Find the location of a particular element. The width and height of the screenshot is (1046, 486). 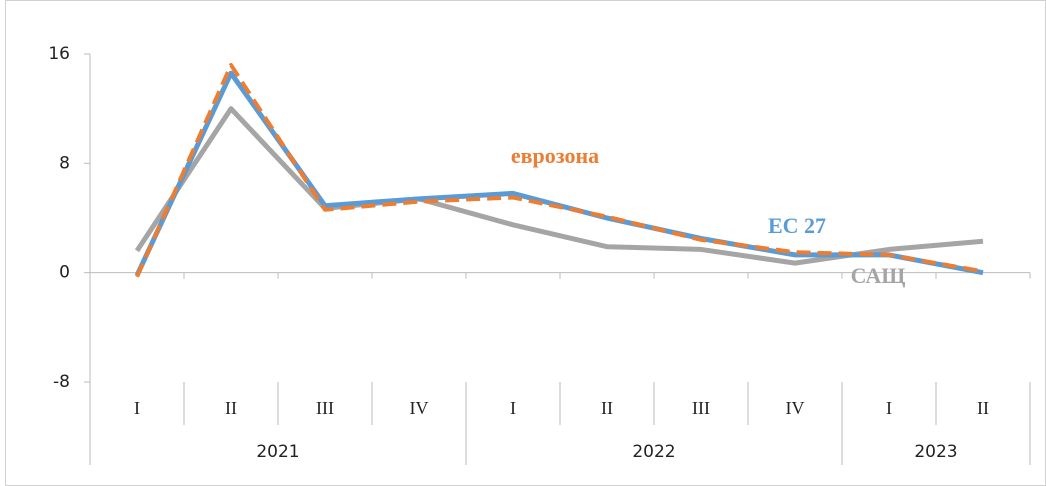

series-label: ЕС 27 is located at coordinates (797, 225).